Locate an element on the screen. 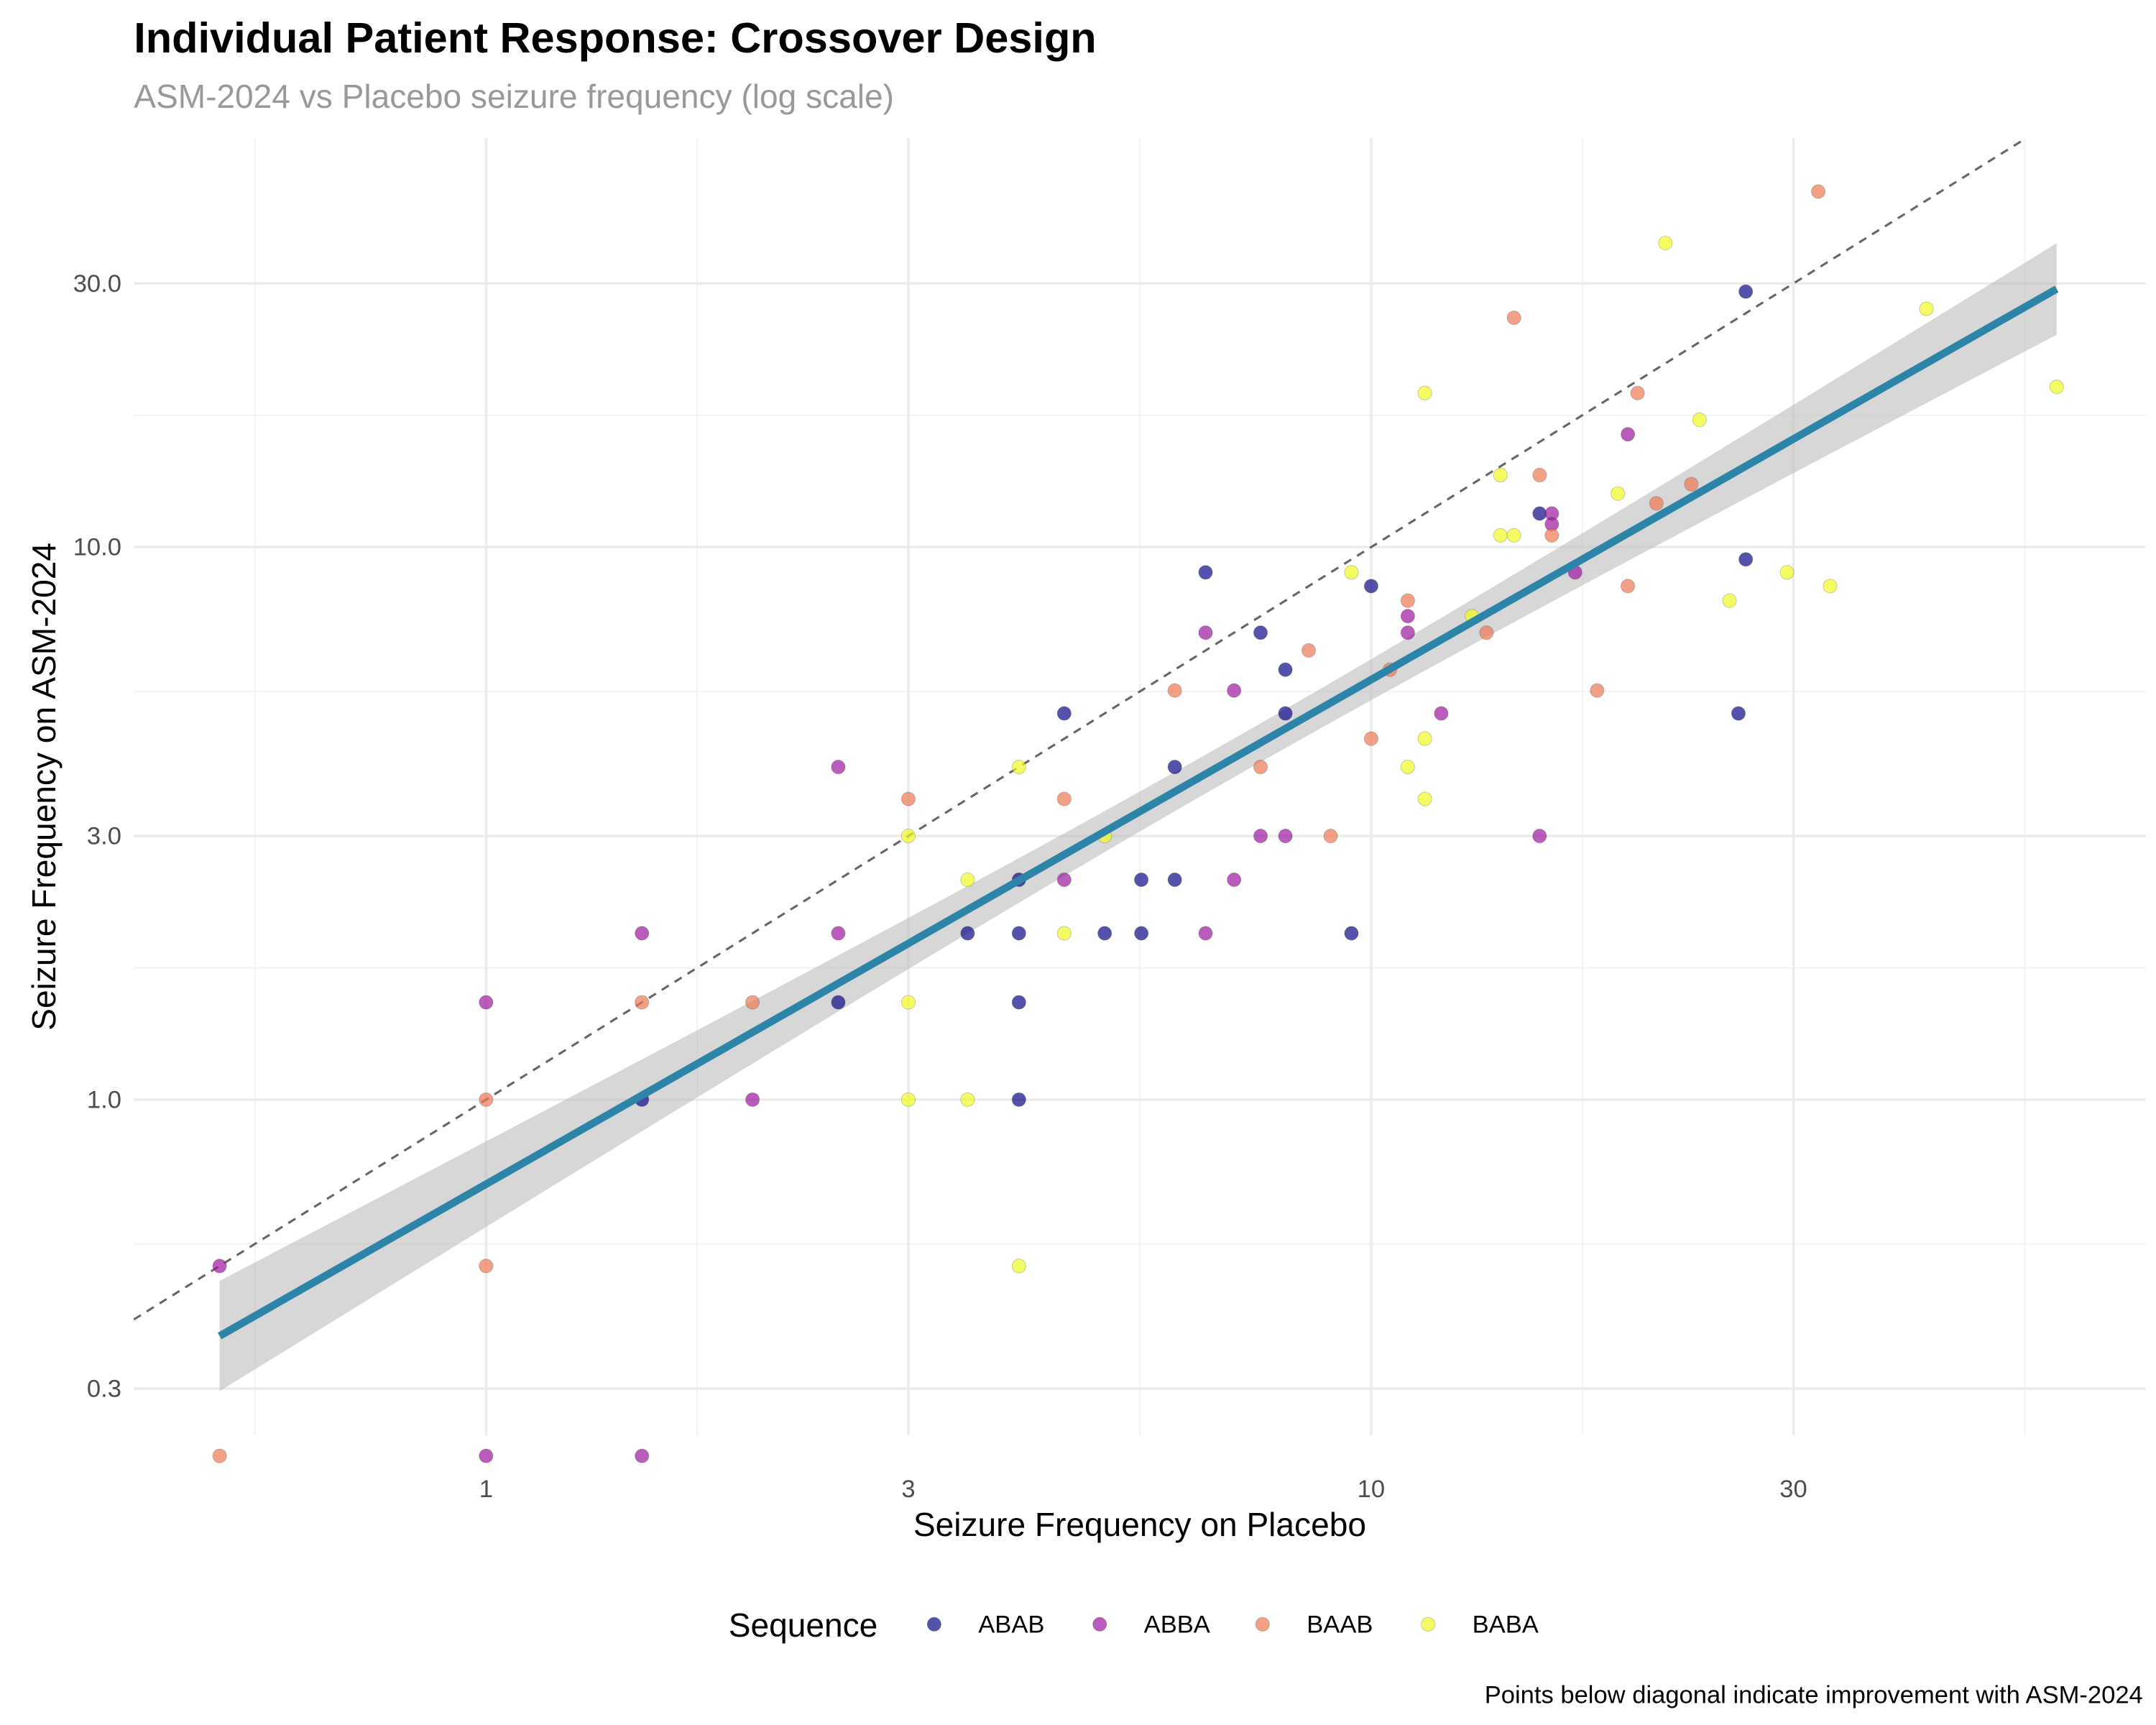 The height and width of the screenshot is (1725, 2156). legend-key-baab is located at coordinates (1262, 1624).